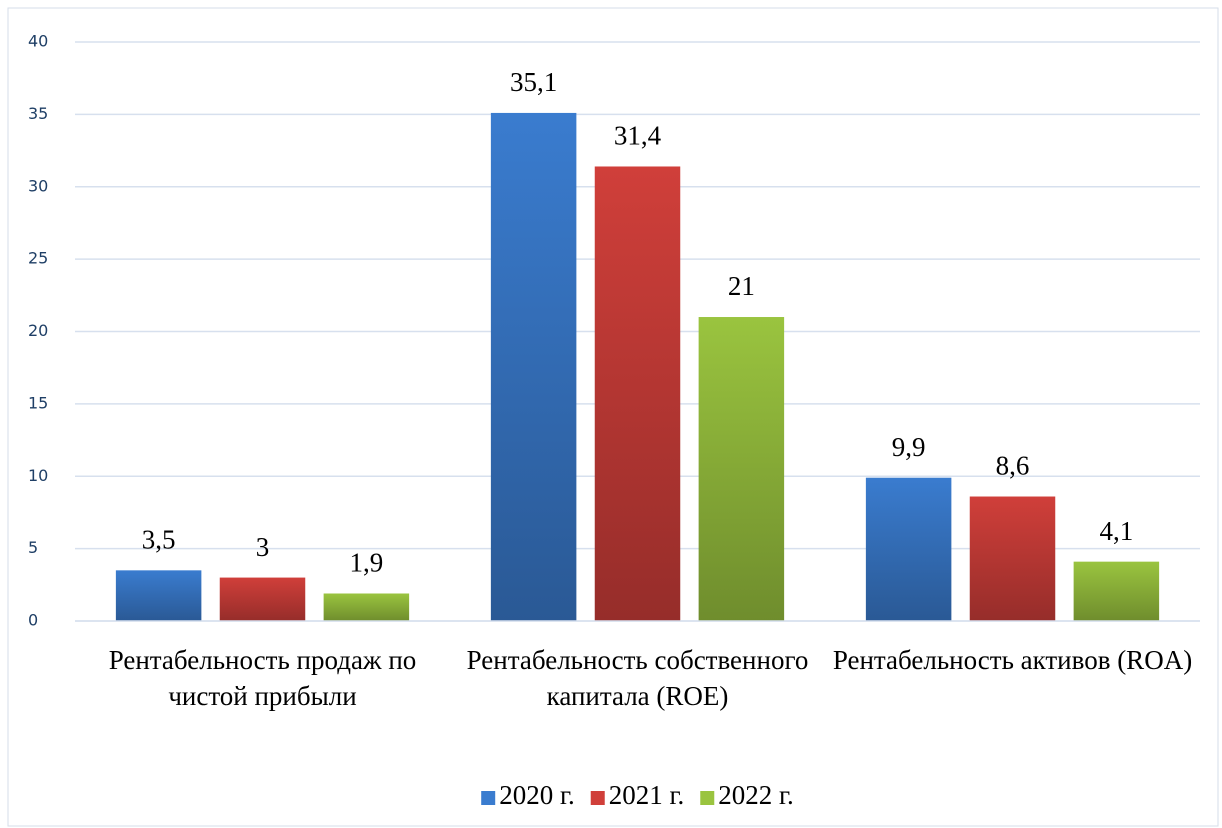 The width and height of the screenshot is (1222, 828). What do you see at coordinates (38, 185) in the screenshot?
I see `y-tick-label: 30` at bounding box center [38, 185].